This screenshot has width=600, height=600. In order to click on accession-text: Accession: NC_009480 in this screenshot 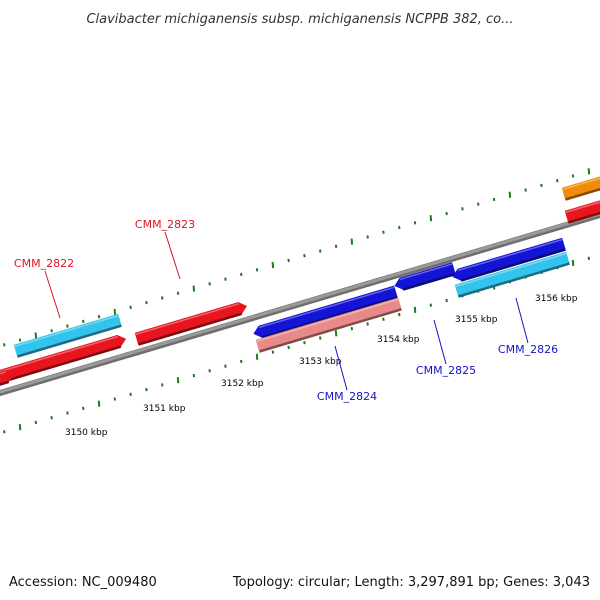, I will do `click(83, 582)`.